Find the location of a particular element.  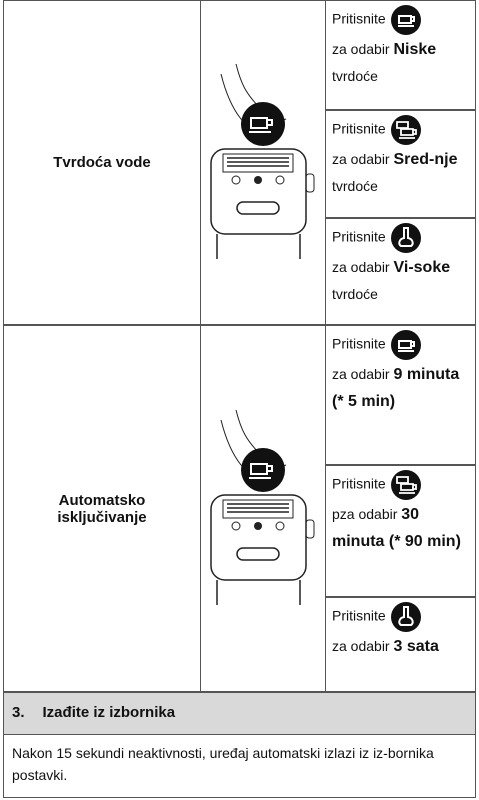

option-text: pza odabir is located at coordinates (365, 514).